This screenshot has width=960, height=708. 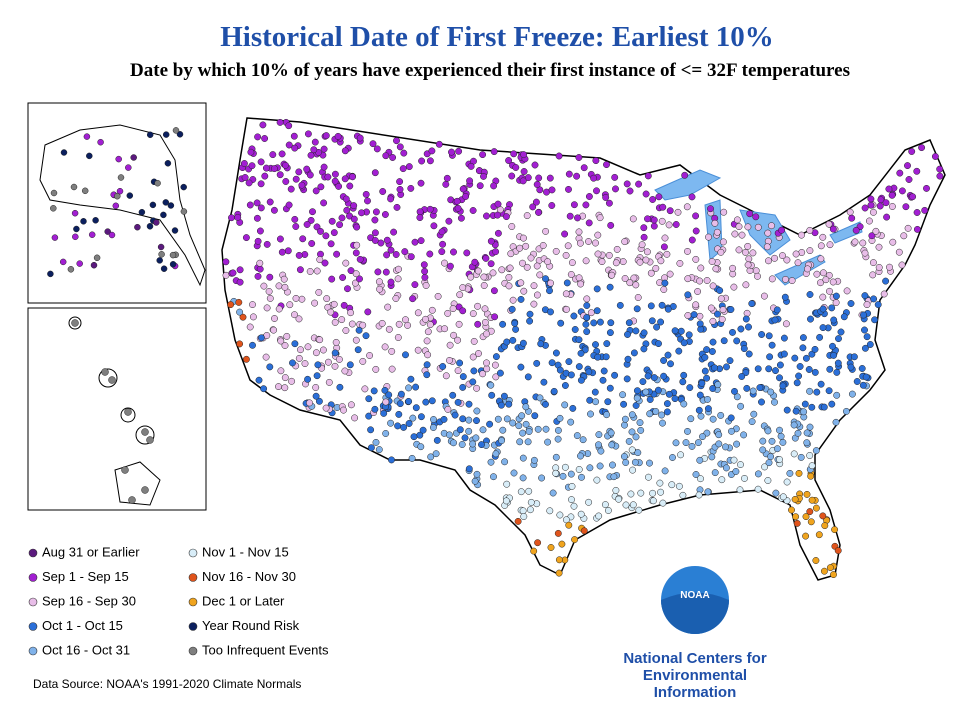 What do you see at coordinates (82, 625) in the screenshot?
I see `legend-label: Oct 1 - Oct 15` at bounding box center [82, 625].